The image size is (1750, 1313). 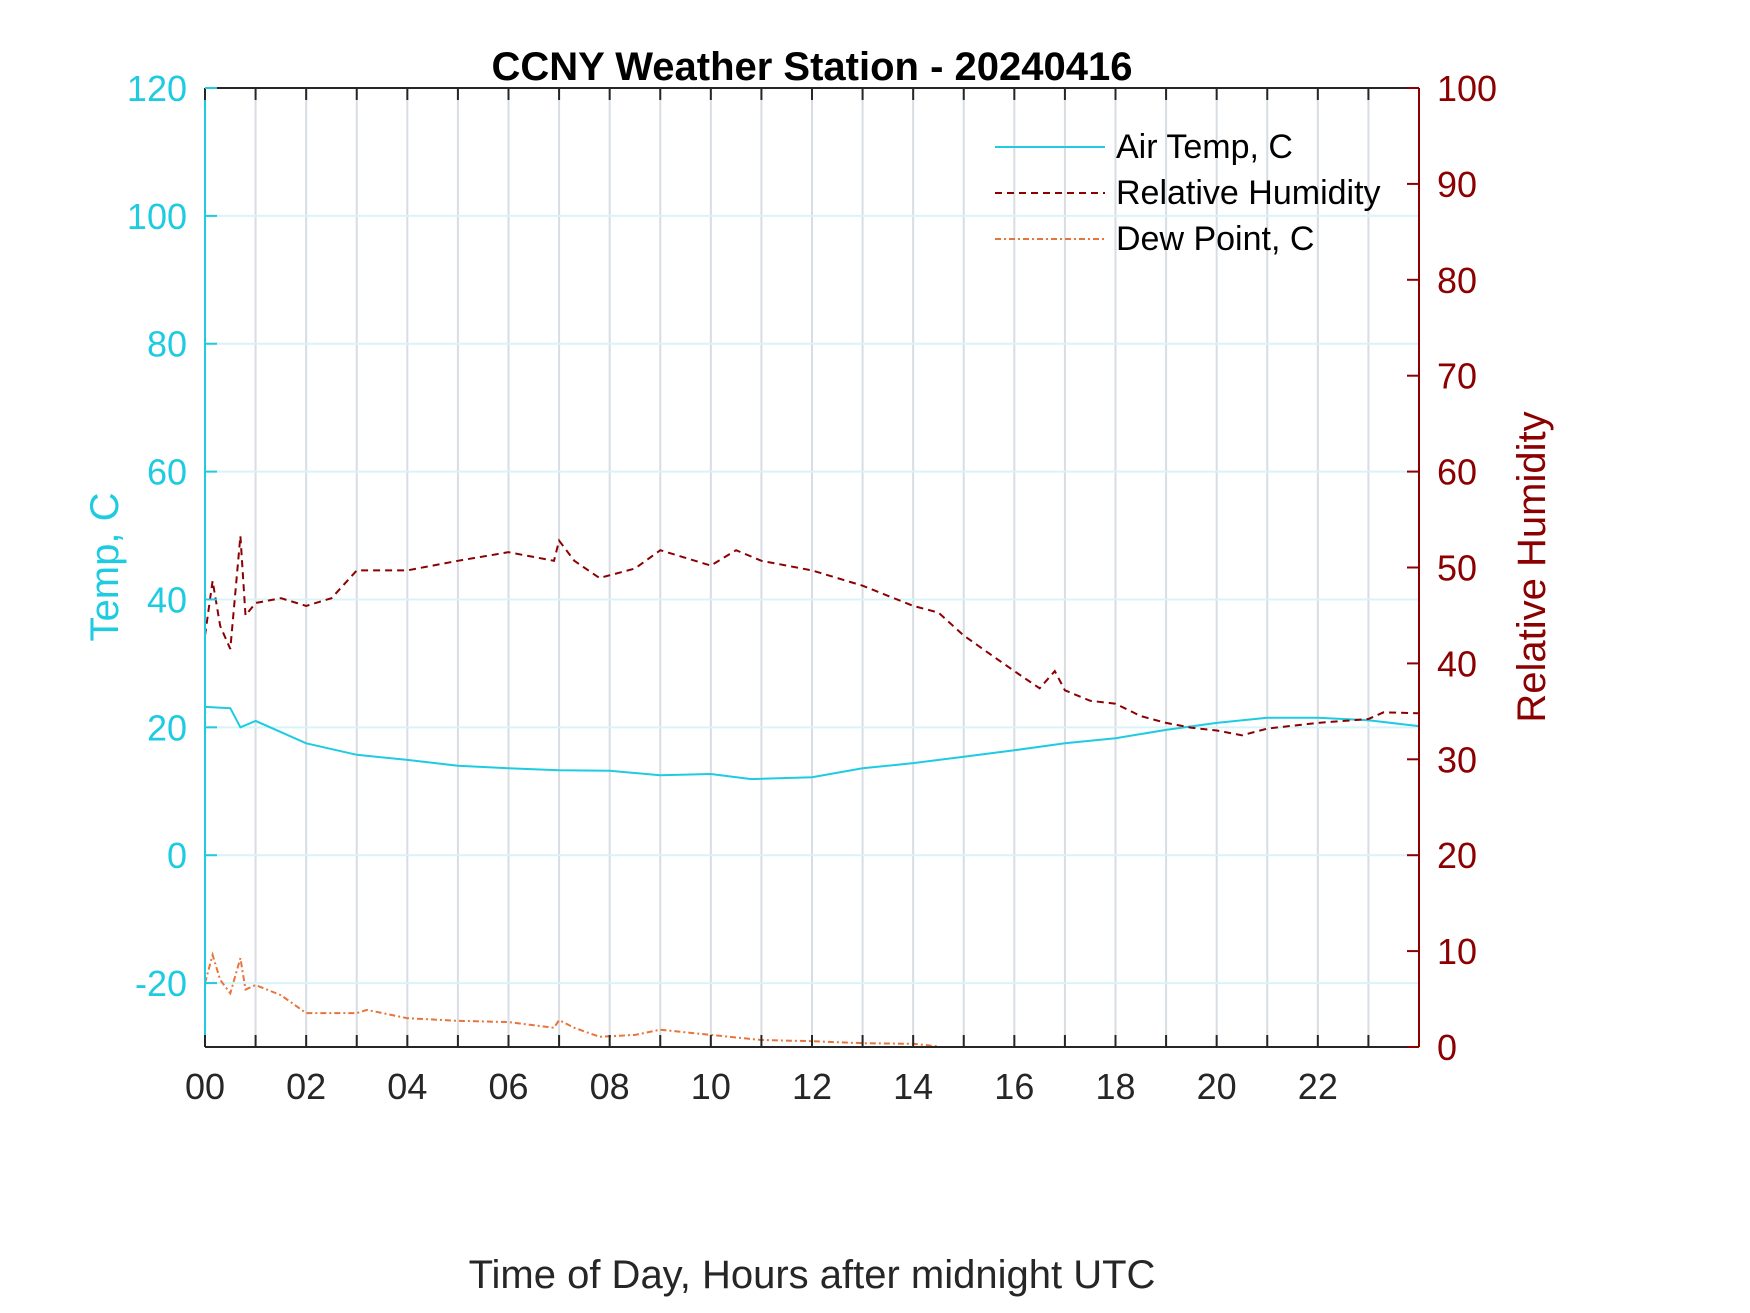 What do you see at coordinates (1014, 1086) in the screenshot?
I see `x-tick-label: 16` at bounding box center [1014, 1086].